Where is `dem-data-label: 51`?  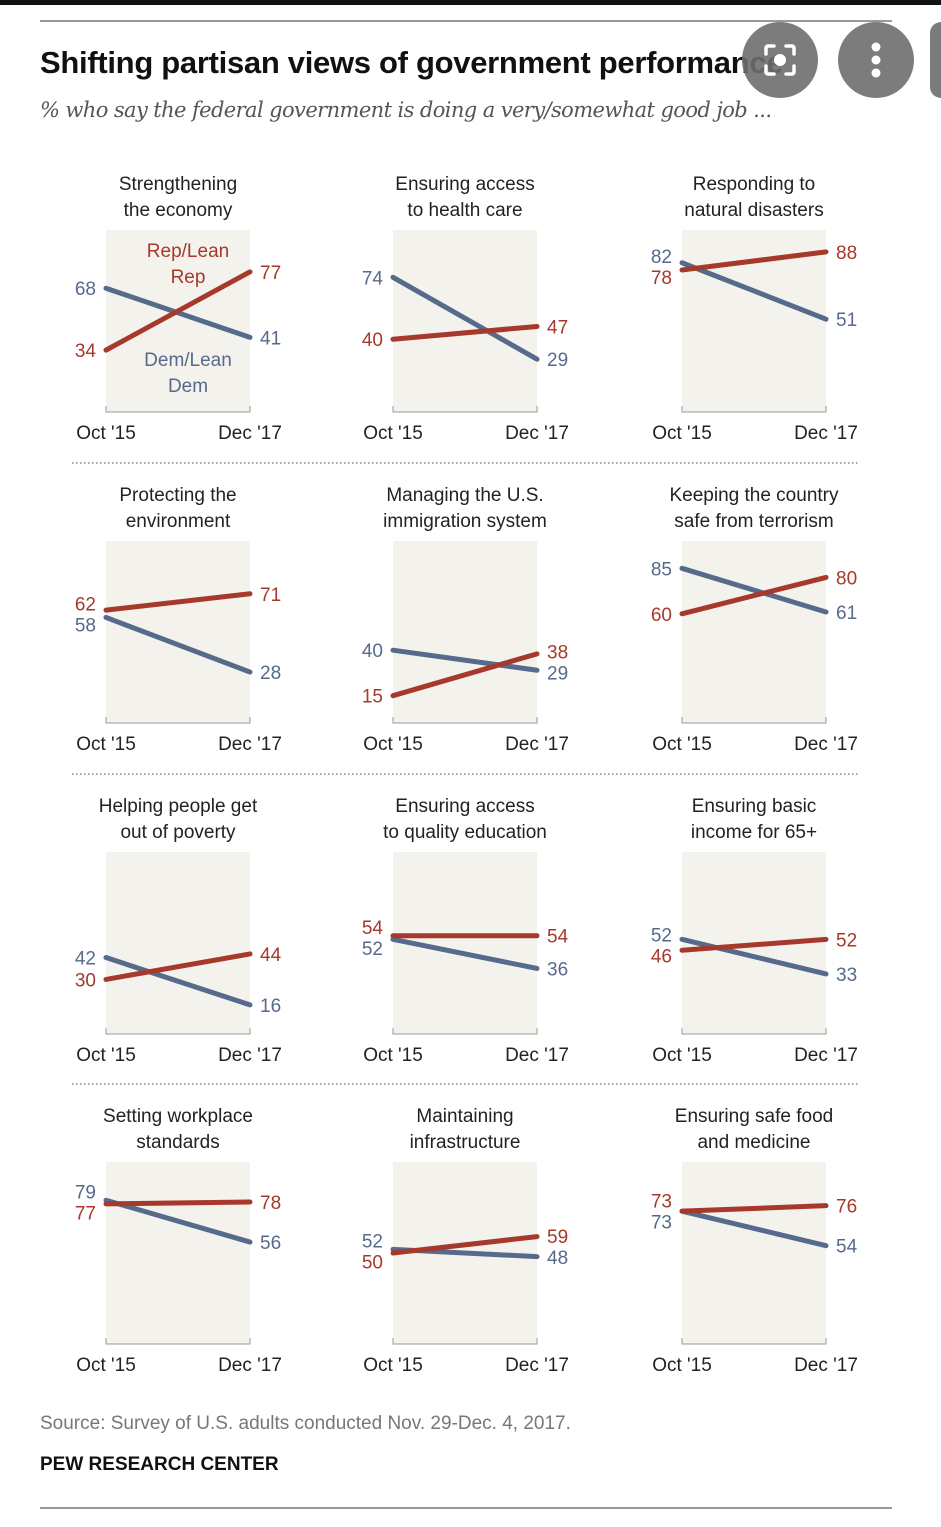
dem-data-label: 51 is located at coordinates (846, 320).